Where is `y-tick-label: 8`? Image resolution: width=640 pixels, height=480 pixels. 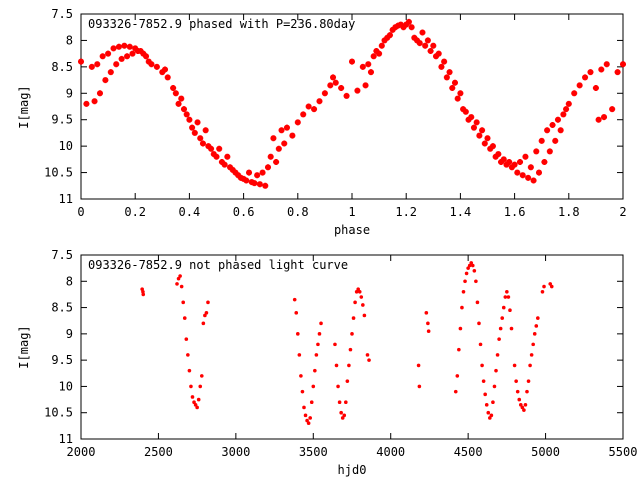 y-tick-label: 8 is located at coordinates (69, 40).